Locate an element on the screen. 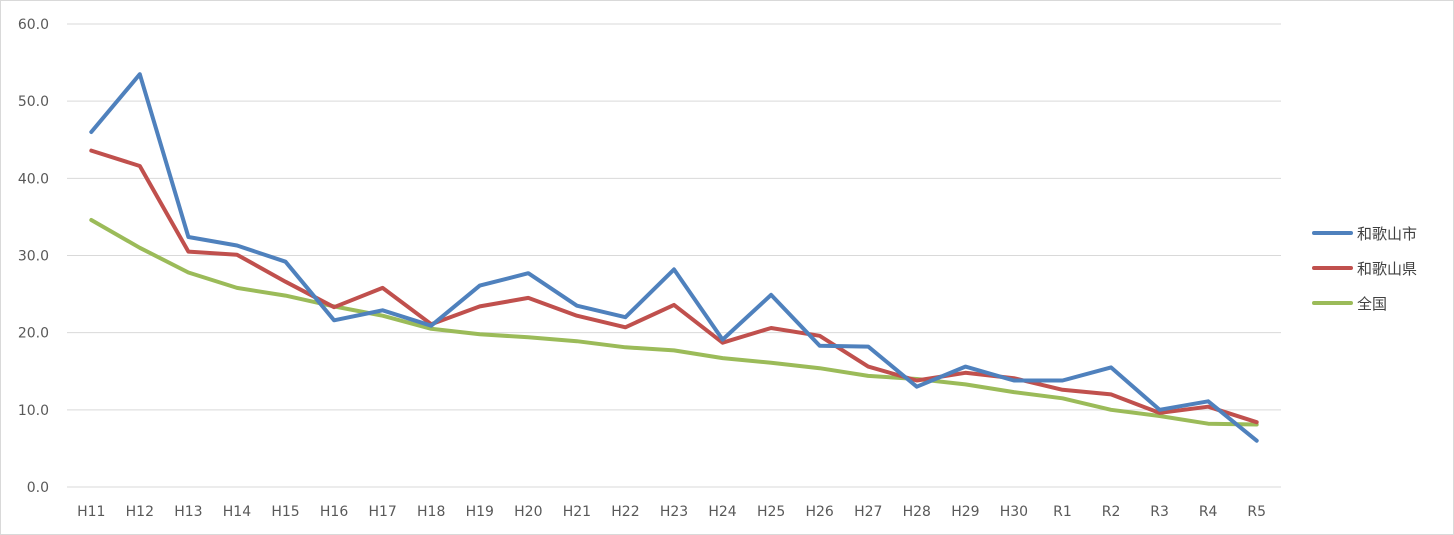  y-tick-label: 20.0 is located at coordinates (33, 334).